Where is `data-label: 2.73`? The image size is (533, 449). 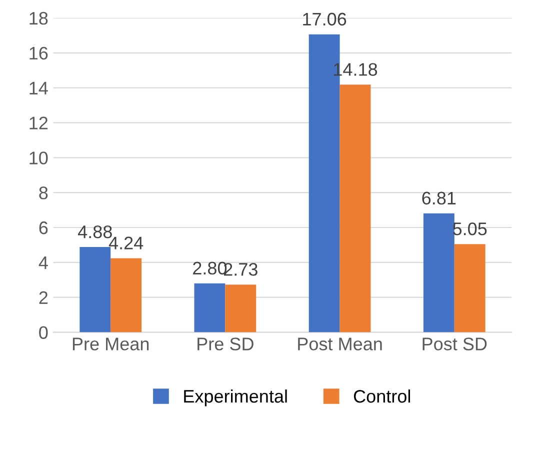
data-label: 2.73 is located at coordinates (241, 269).